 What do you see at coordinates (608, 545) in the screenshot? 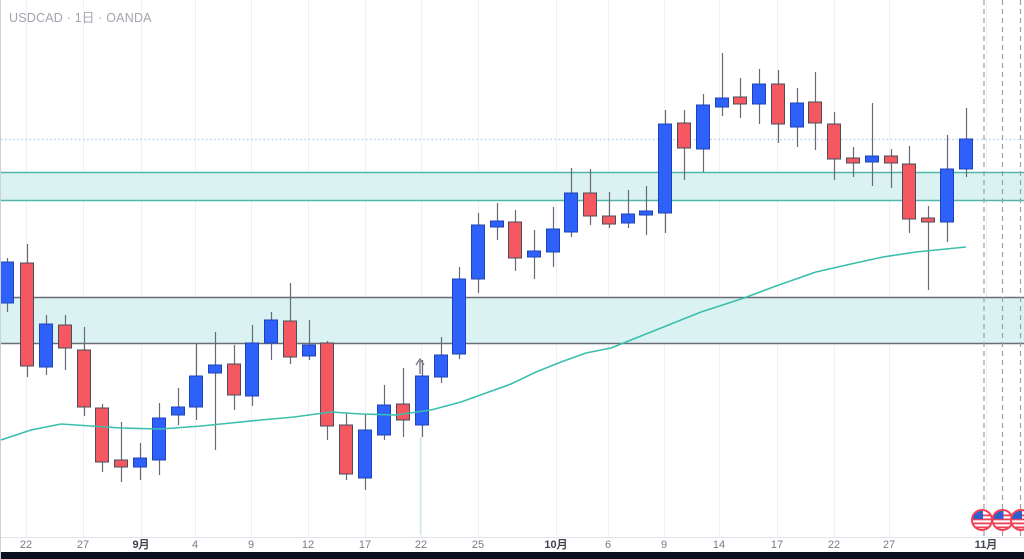
I see `time-axis-label: 6` at bounding box center [608, 545].